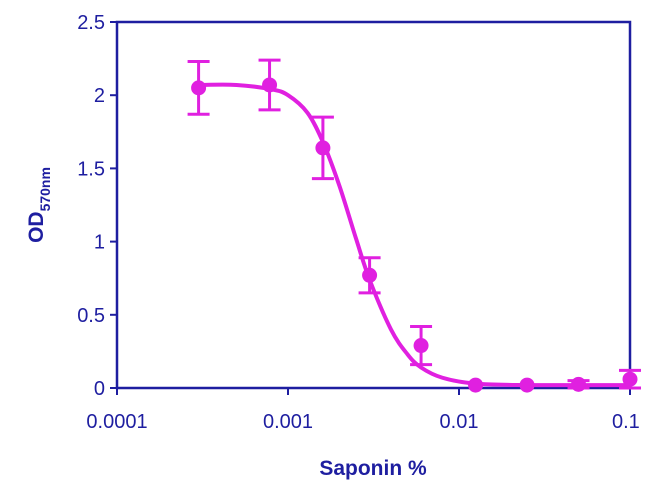 This screenshot has height=484, width=650. I want to click on x-axis-ticks: 0.0001 0.001 0.01 0.1, so click(363, 410).